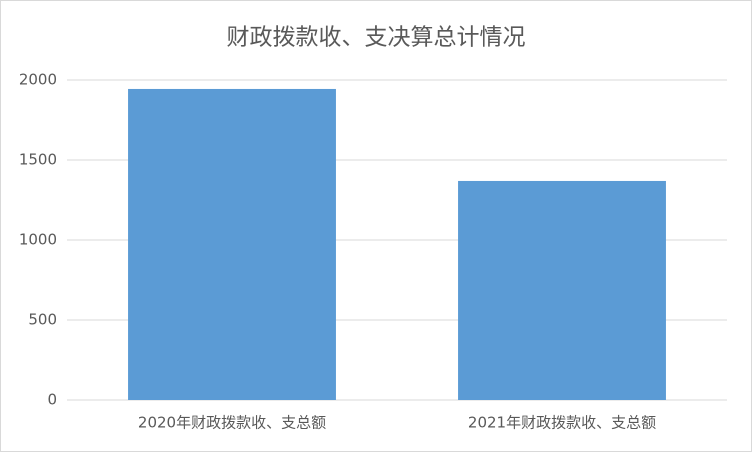 The width and height of the screenshot is (752, 452). What do you see at coordinates (562, 290) in the screenshot?
I see `bar` at bounding box center [562, 290].